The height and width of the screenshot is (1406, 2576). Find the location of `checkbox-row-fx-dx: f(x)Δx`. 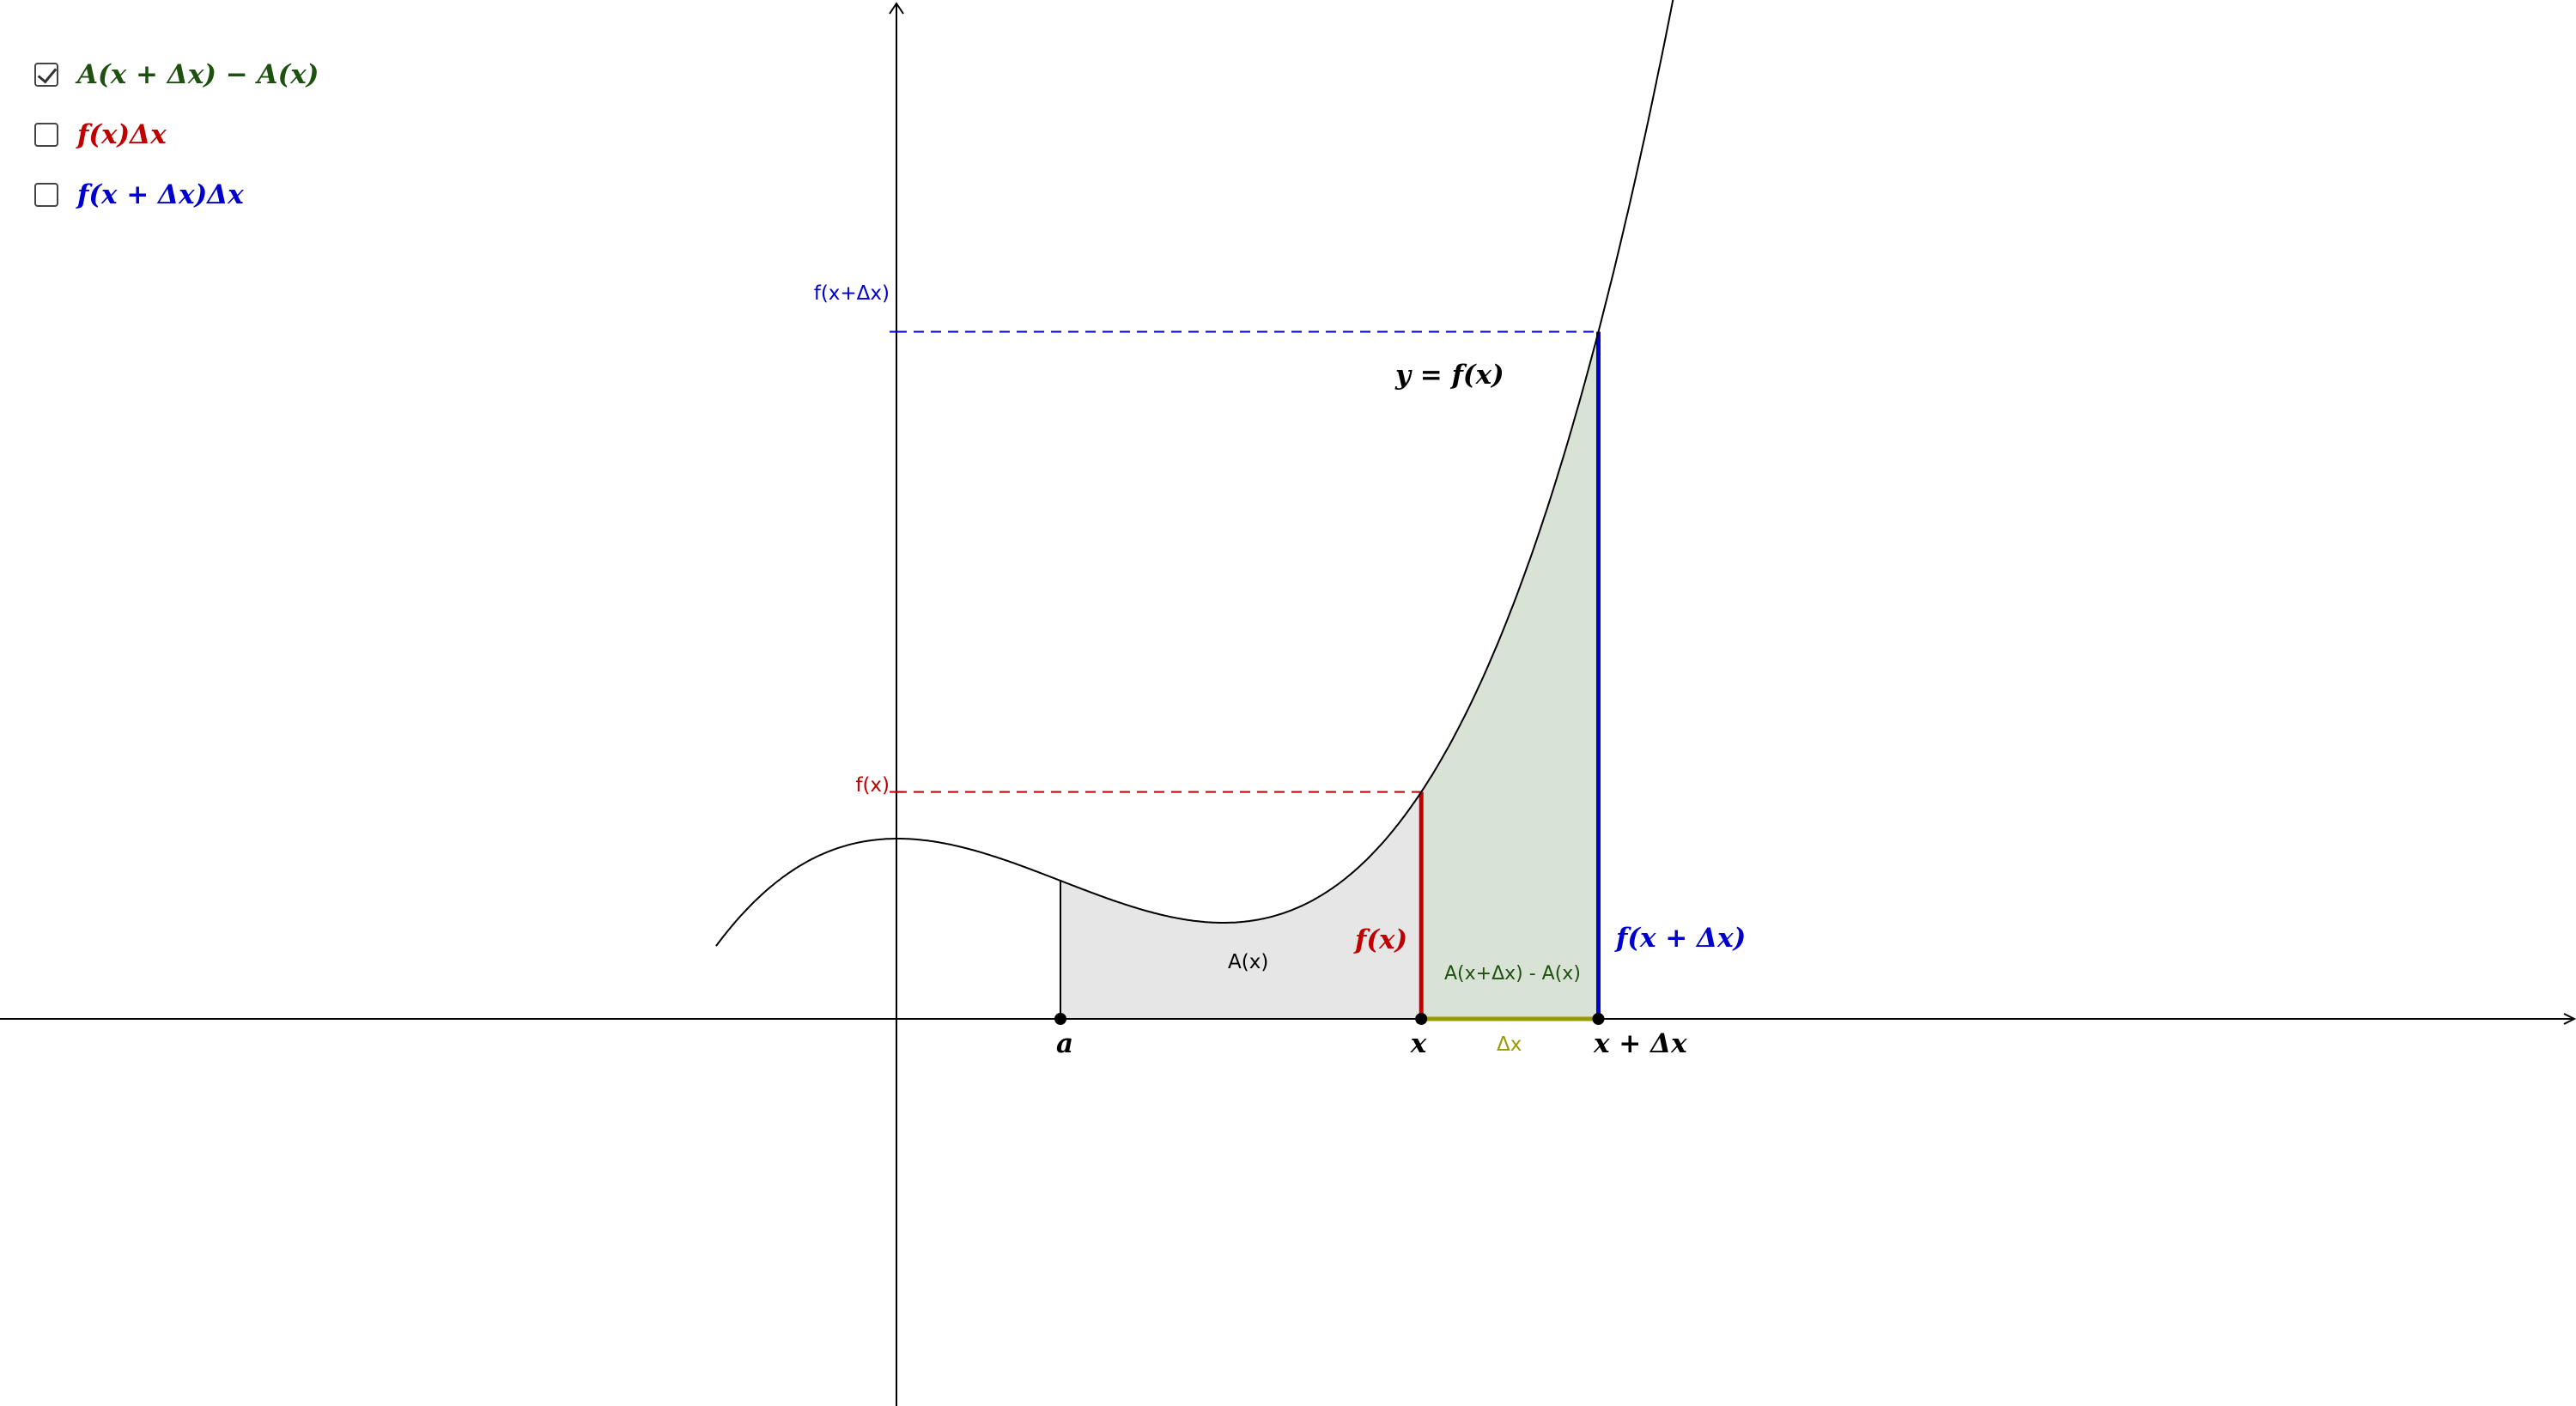

checkbox-row-fx-dx: f(x)Δx is located at coordinates (176, 135).